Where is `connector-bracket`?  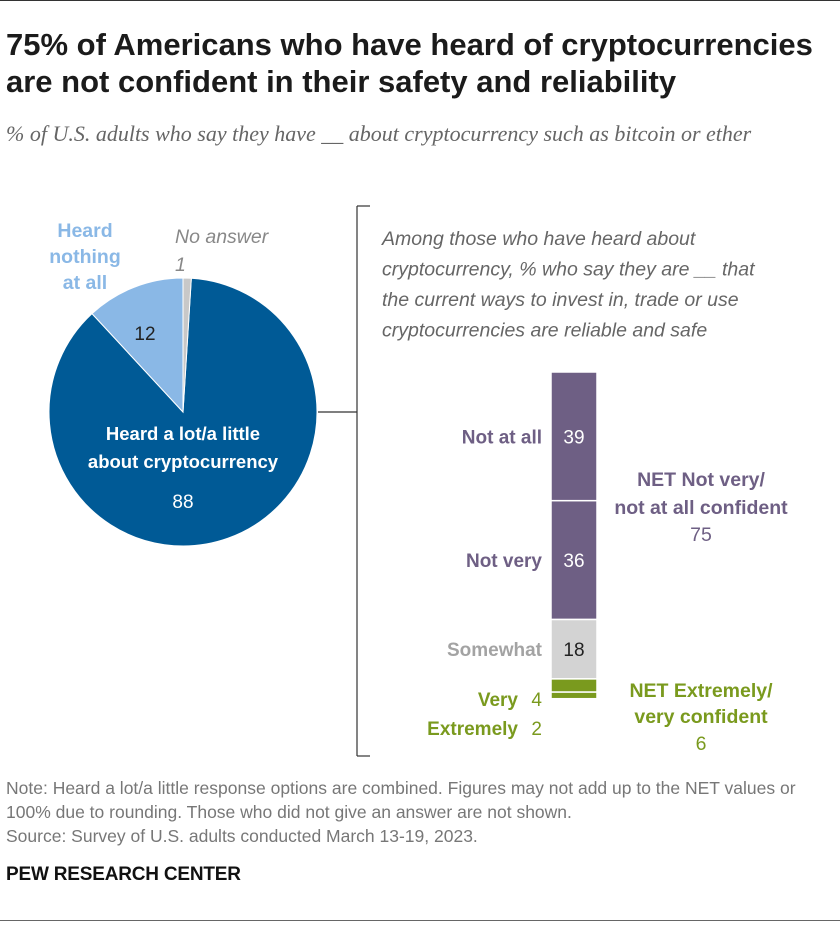 connector-bracket is located at coordinates (344, 481).